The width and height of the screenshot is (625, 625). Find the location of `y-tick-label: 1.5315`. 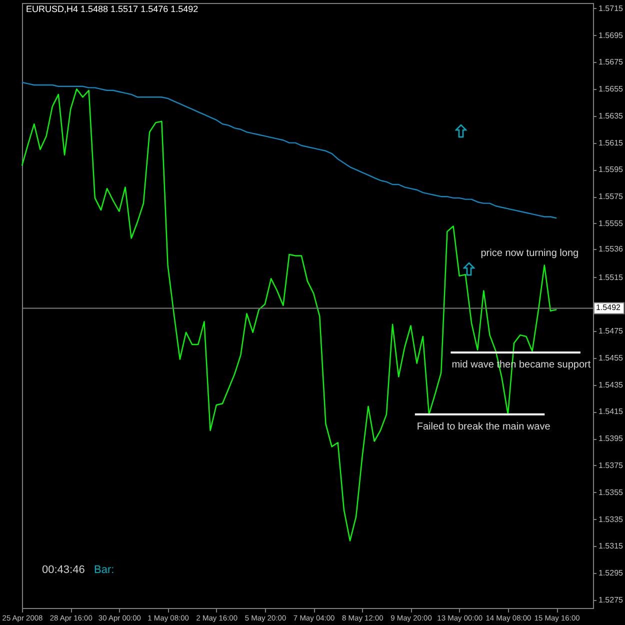

y-tick-label: 1.5315 is located at coordinates (611, 546).